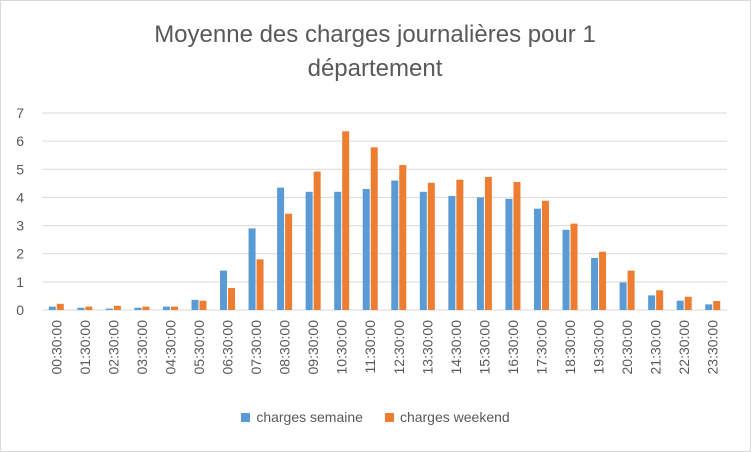 Image resolution: width=751 pixels, height=452 pixels. I want to click on x-tick-label: 17:30:00, so click(541, 347).